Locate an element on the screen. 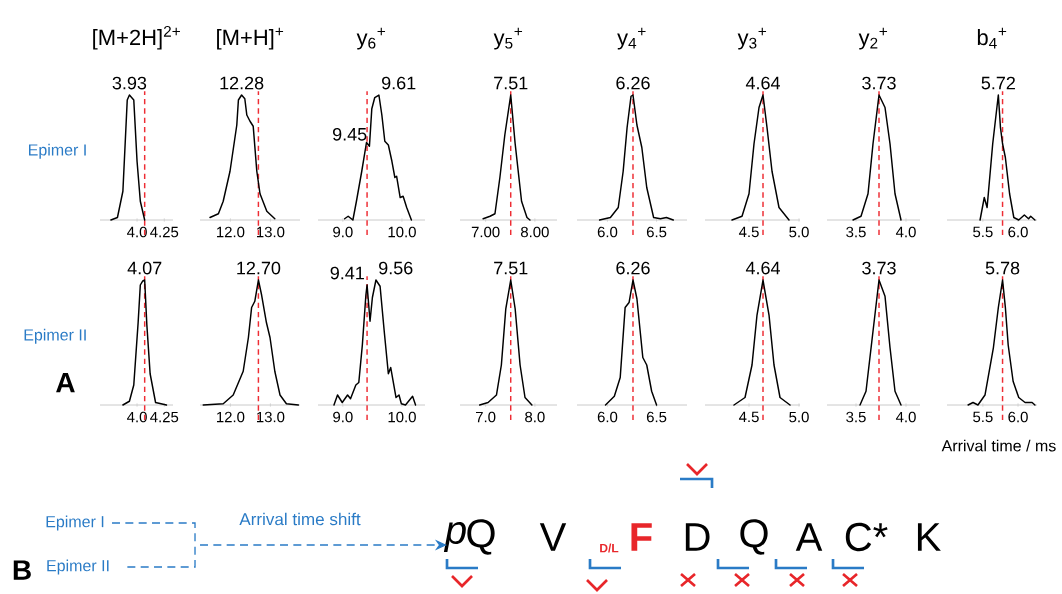 The width and height of the screenshot is (1062, 594). annotation: 3.93 is located at coordinates (129, 83).